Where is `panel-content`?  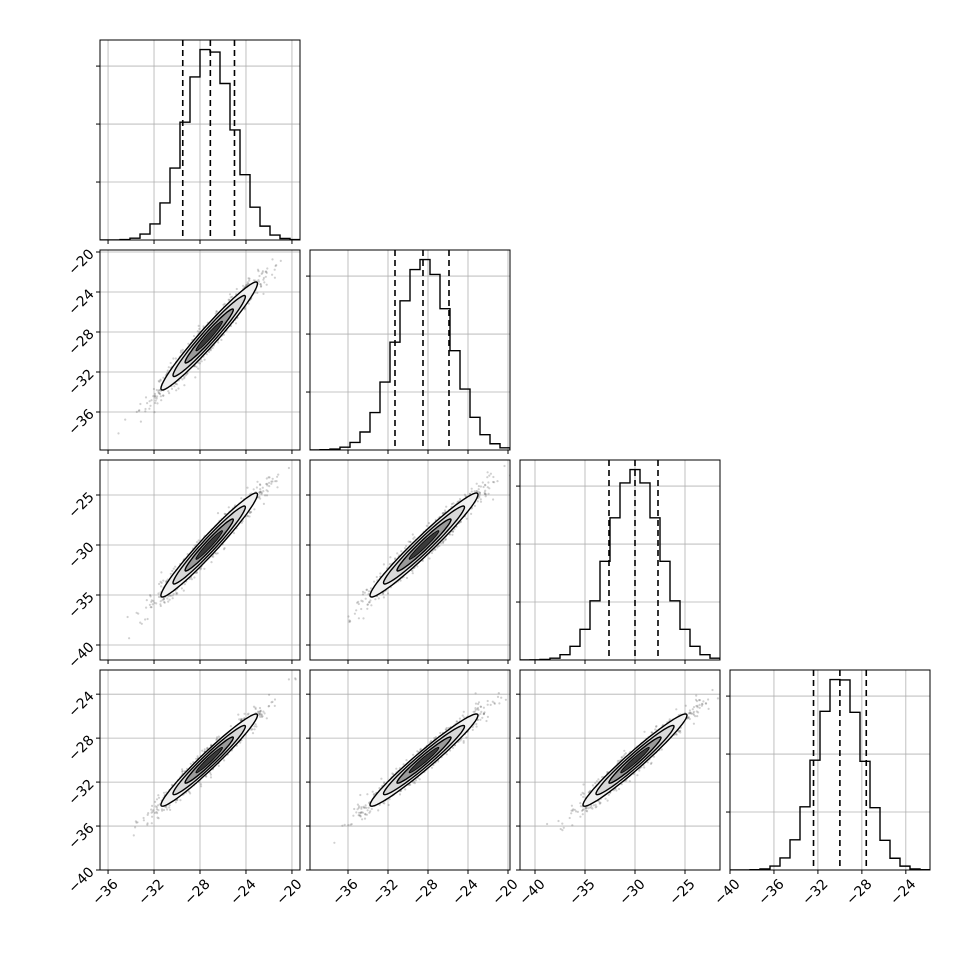
panel-content is located at coordinates (410, 350).